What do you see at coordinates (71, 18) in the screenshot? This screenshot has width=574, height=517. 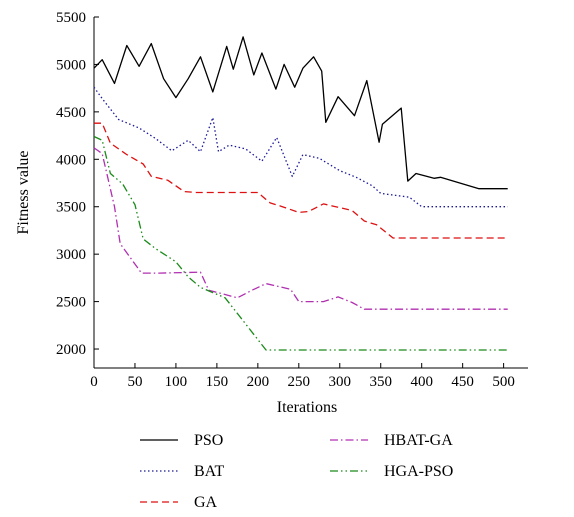 I see `y-tick-label: 5500` at bounding box center [71, 18].